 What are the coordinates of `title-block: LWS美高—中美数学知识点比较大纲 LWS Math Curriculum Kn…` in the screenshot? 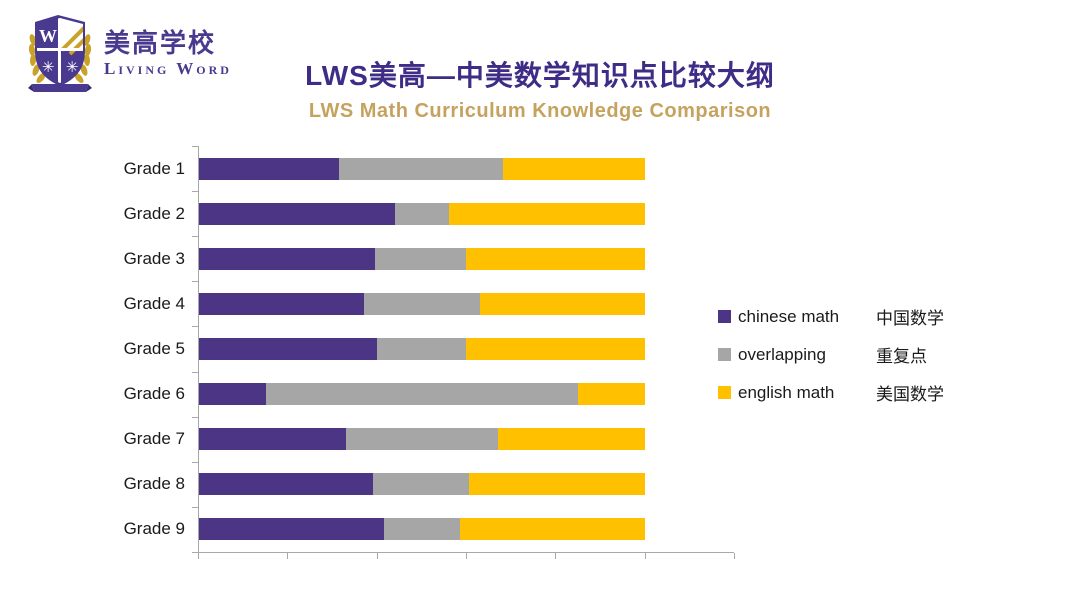 It's located at (540, 88).